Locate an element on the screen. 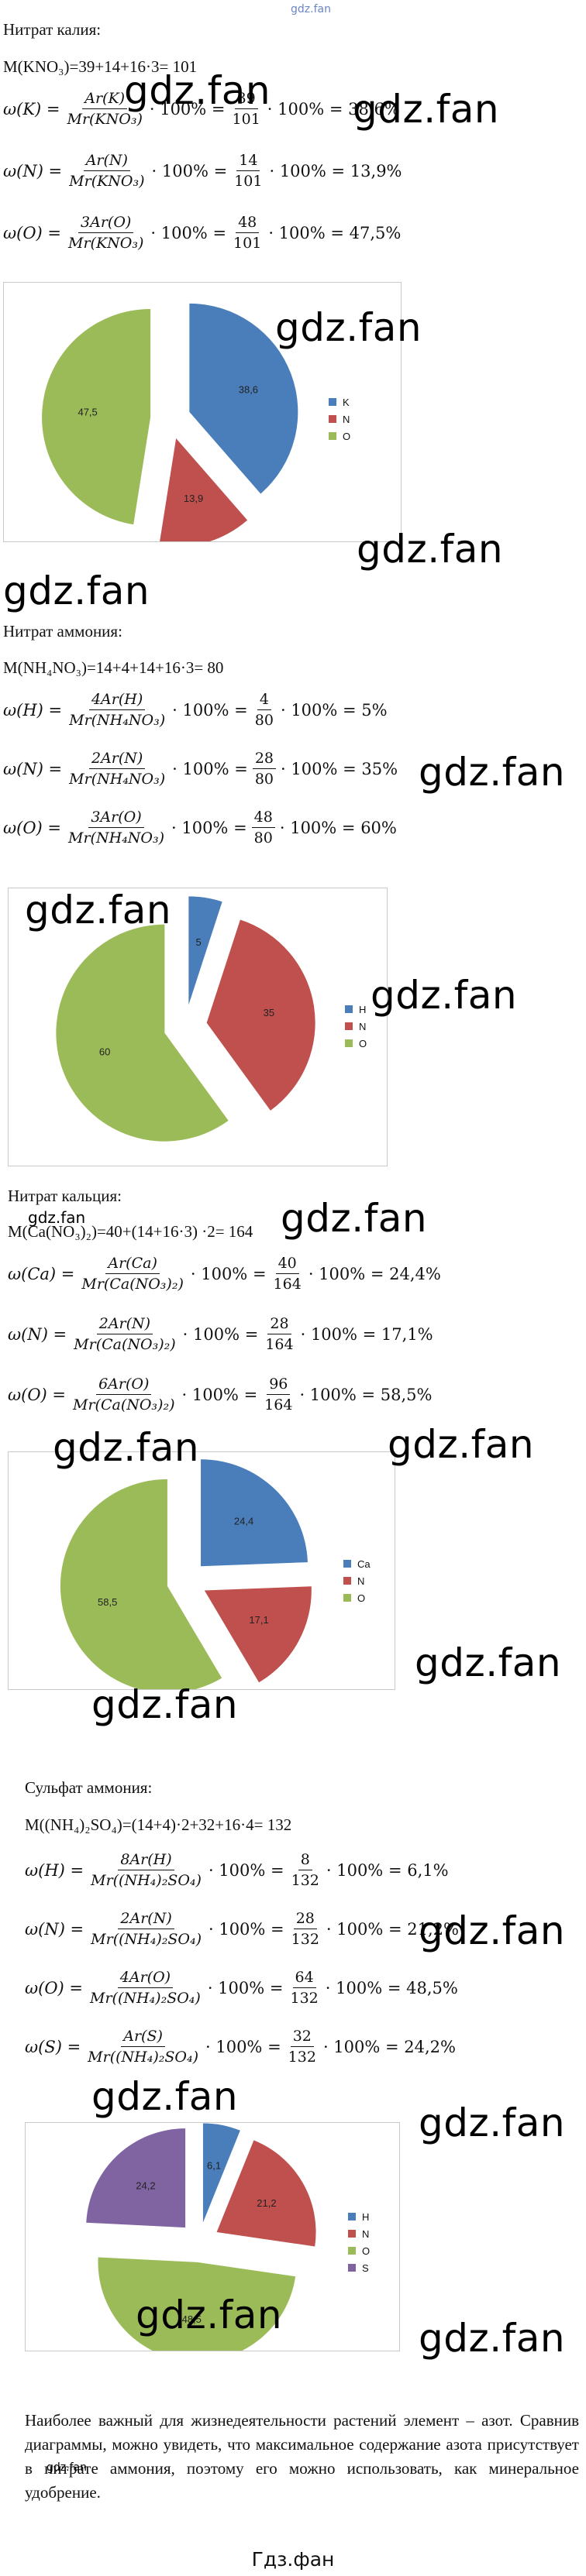  fraction-numerator: 40 is located at coordinates (287, 1264).